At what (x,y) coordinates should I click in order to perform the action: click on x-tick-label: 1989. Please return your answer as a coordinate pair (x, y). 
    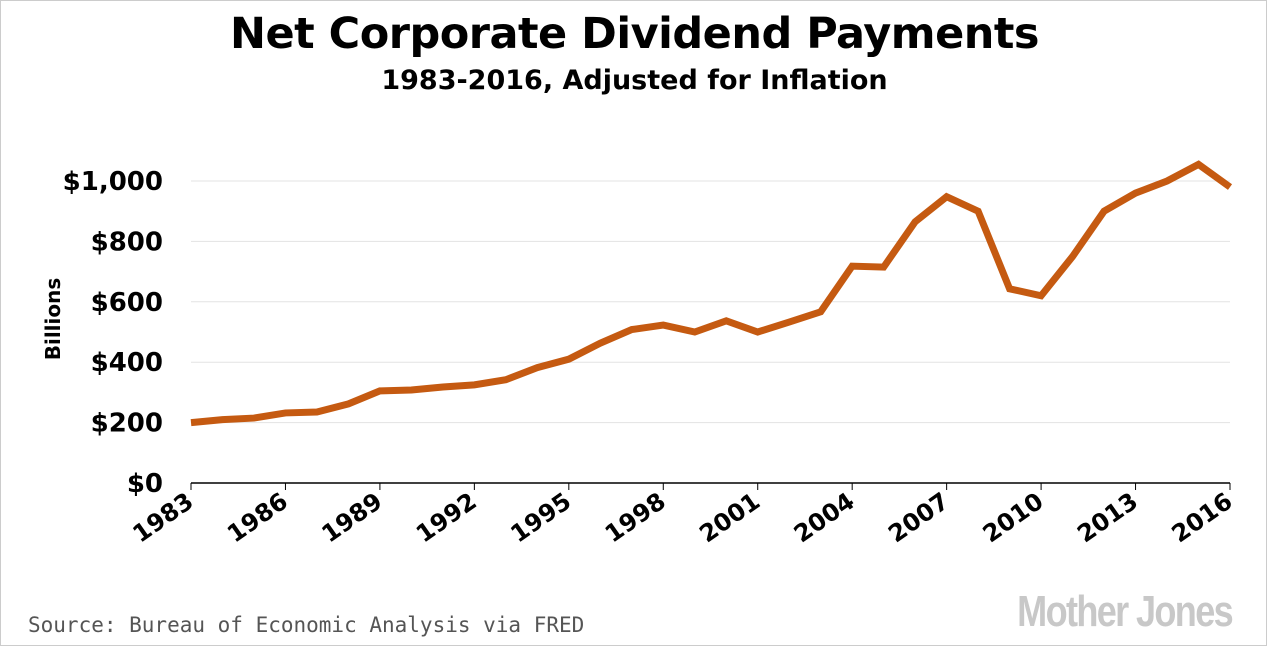
    Looking at the image, I should click on (352, 517).